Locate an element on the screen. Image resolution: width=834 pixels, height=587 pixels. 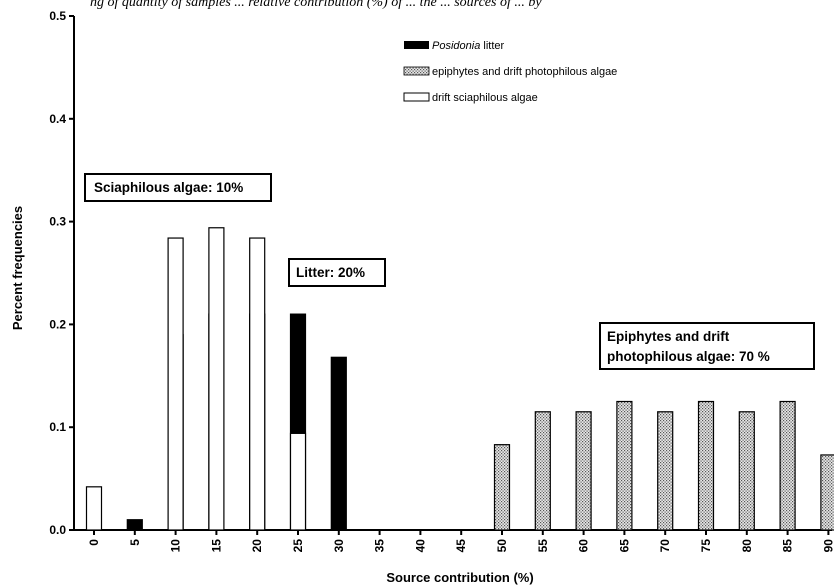
y-tick-labels: 0.0 0.1 0.2 0.3 0.4 0.5 is located at coordinates (57, 273).